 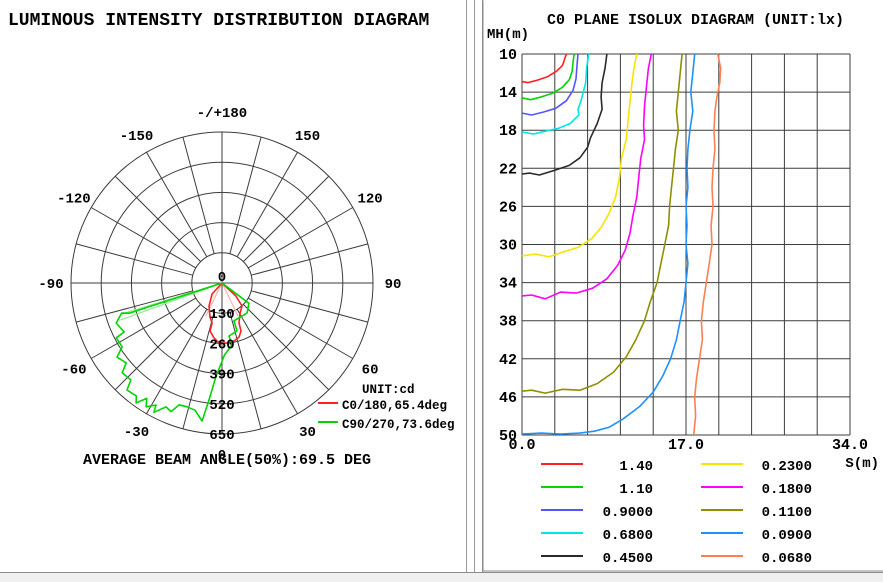 I want to click on isolux-legend-row: 0.1100, so click(x=756, y=514).